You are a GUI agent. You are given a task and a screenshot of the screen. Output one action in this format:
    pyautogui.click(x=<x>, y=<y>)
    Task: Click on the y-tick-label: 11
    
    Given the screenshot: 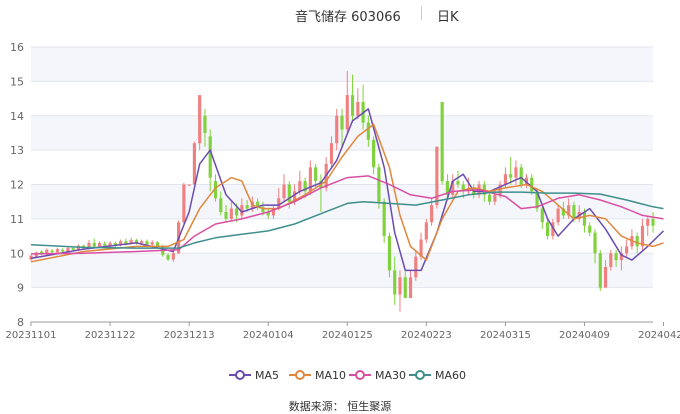 What is the action you would take?
    pyautogui.click(x=17, y=219)
    